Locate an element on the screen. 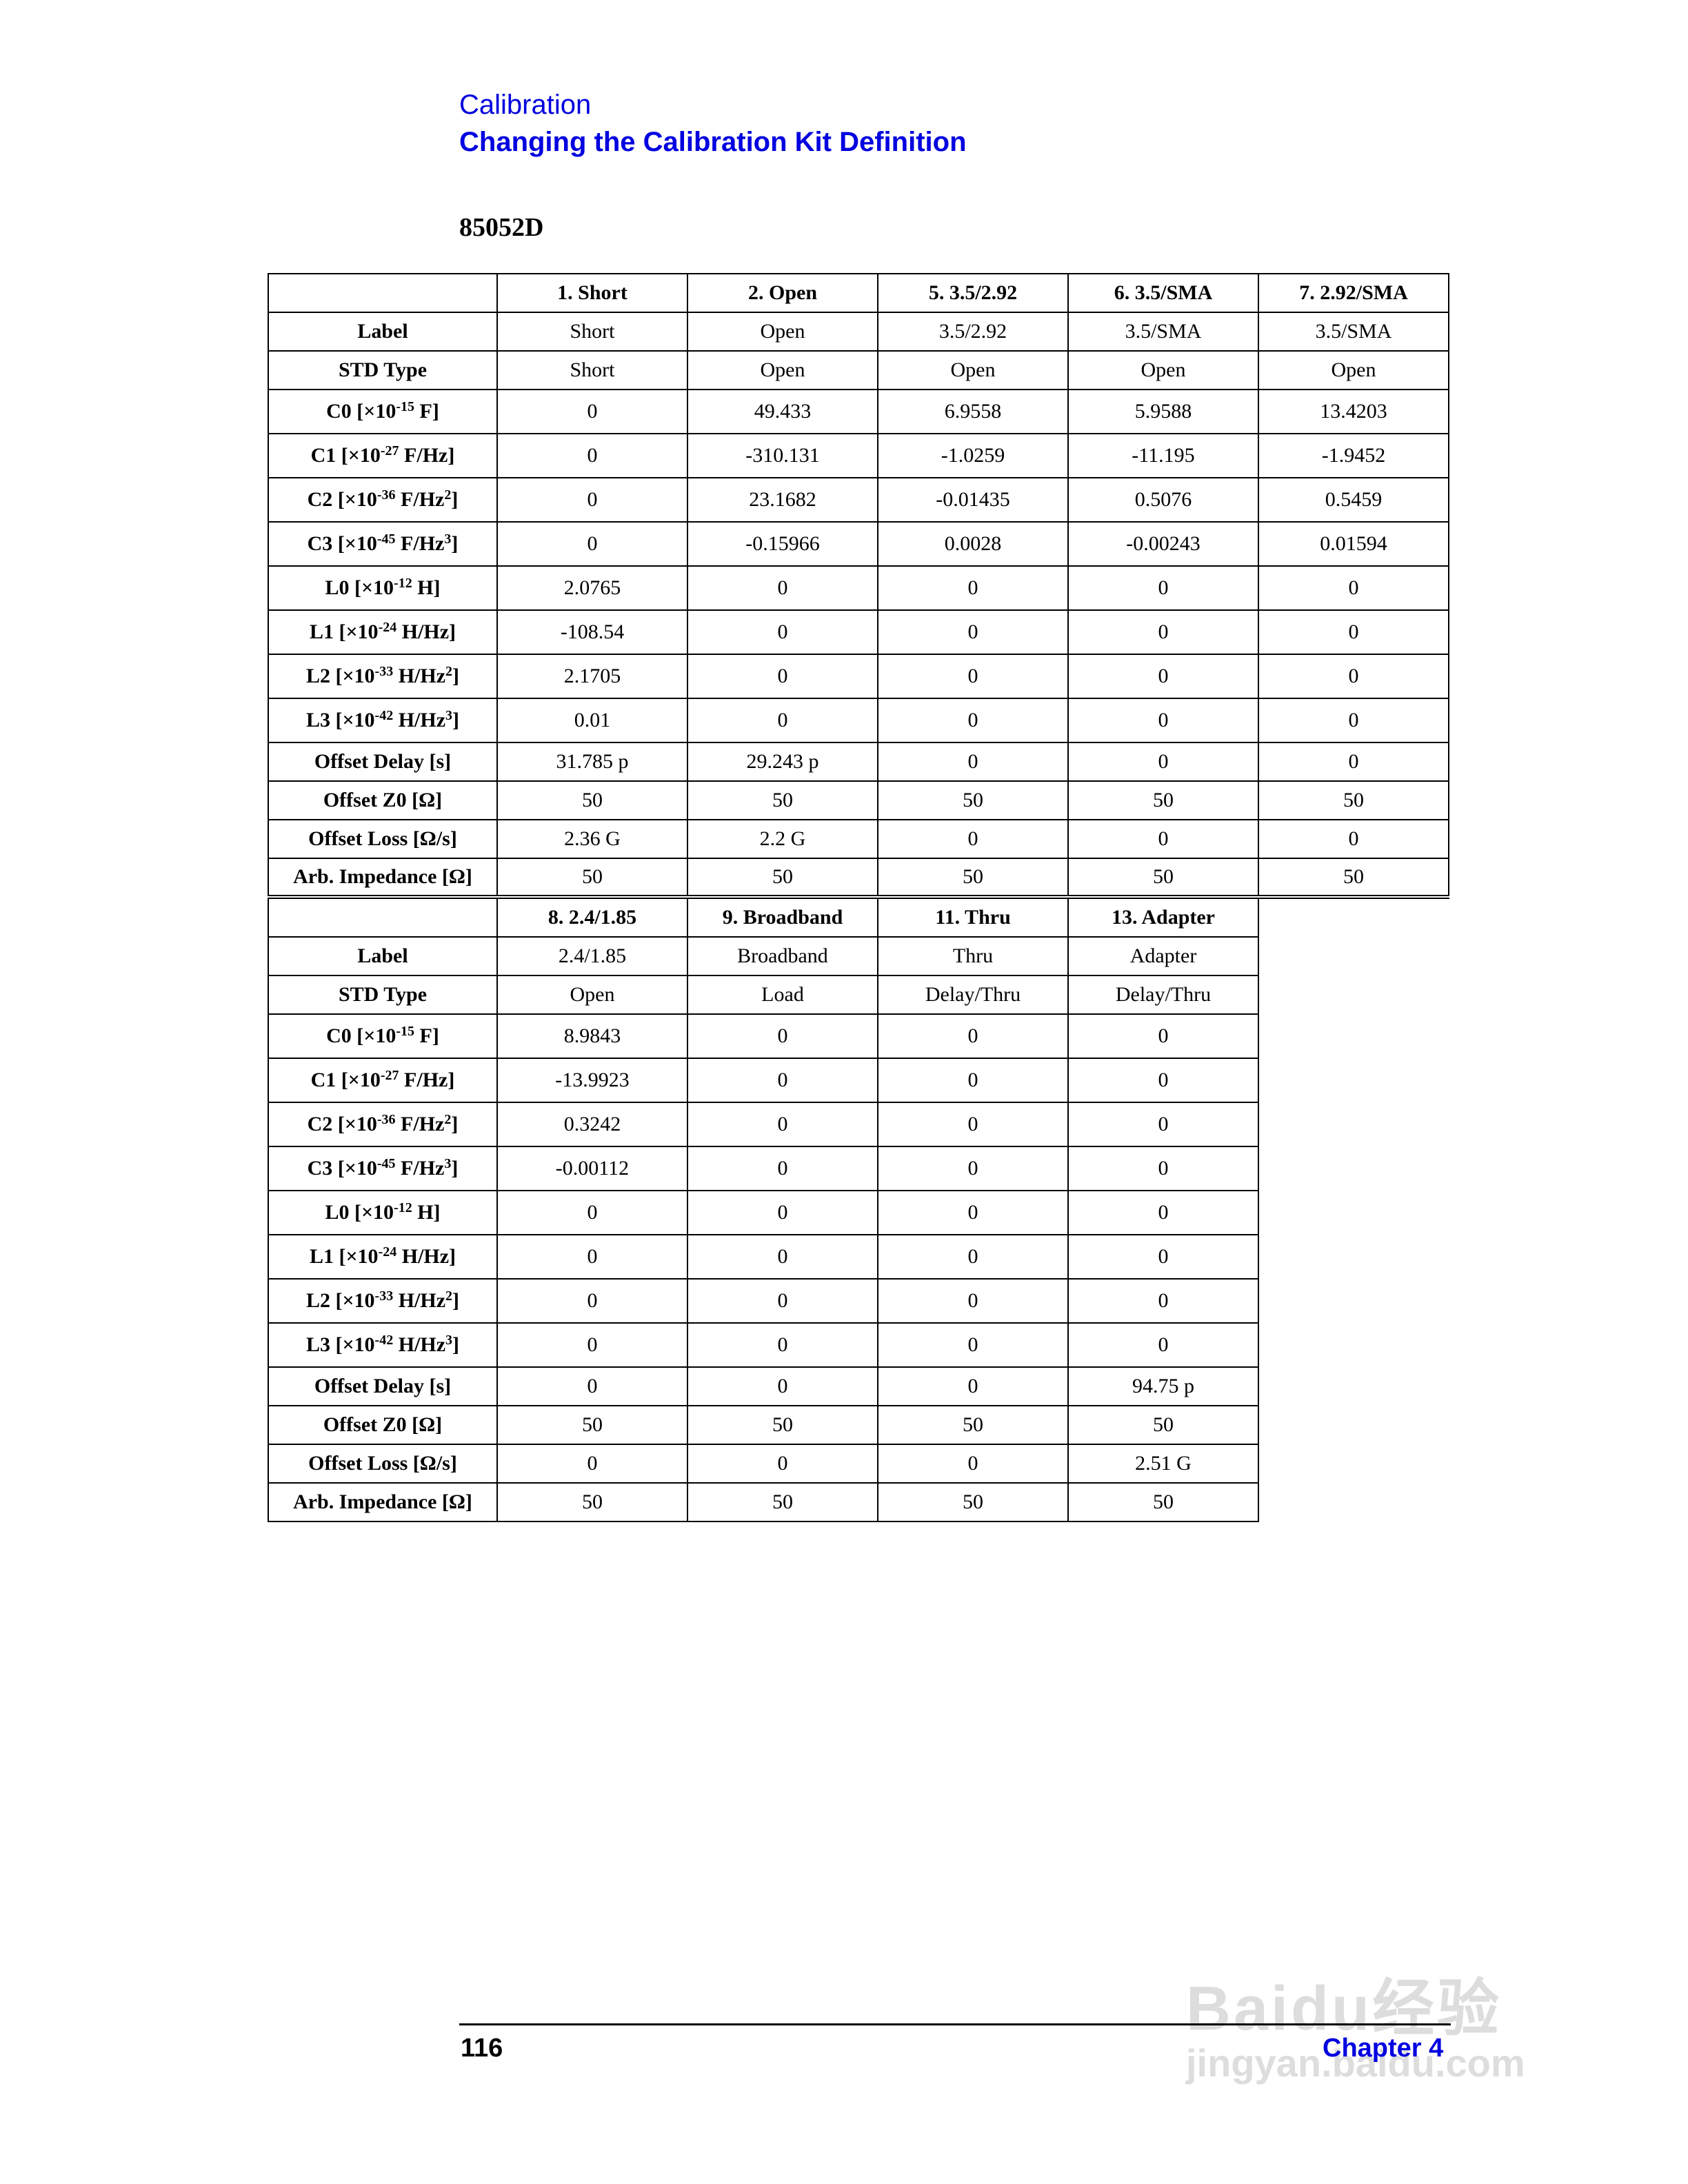  row-label: STD Type is located at coordinates (383, 370).